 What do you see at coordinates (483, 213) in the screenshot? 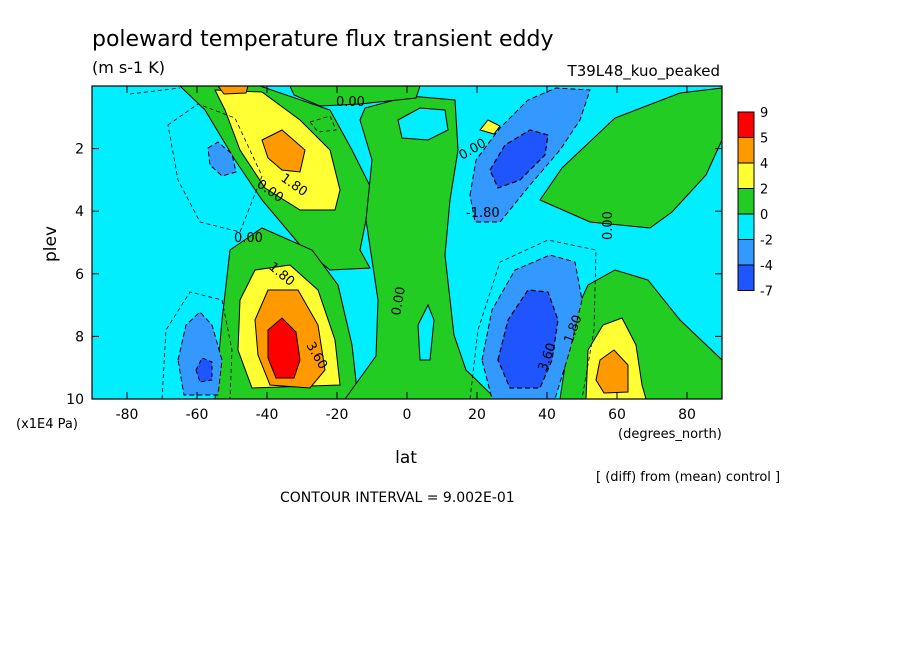
I see `contour-label: -1.80` at bounding box center [483, 213].